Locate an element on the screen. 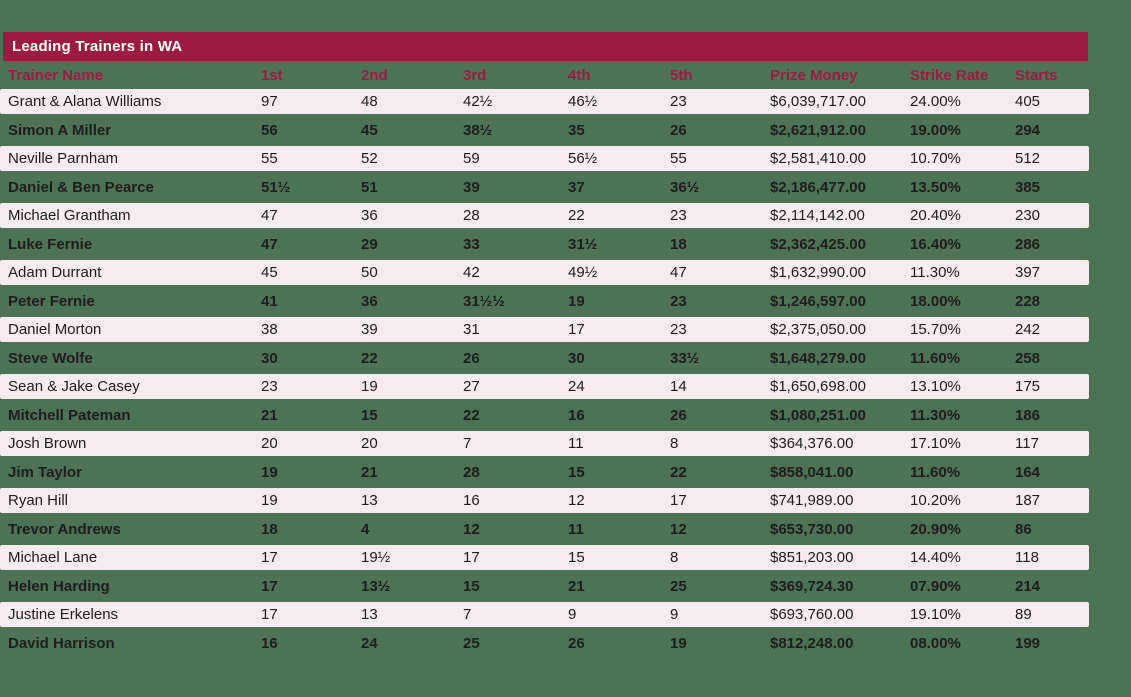 This screenshot has width=1131, height=697. table-cell: 186 is located at coordinates (1028, 415).